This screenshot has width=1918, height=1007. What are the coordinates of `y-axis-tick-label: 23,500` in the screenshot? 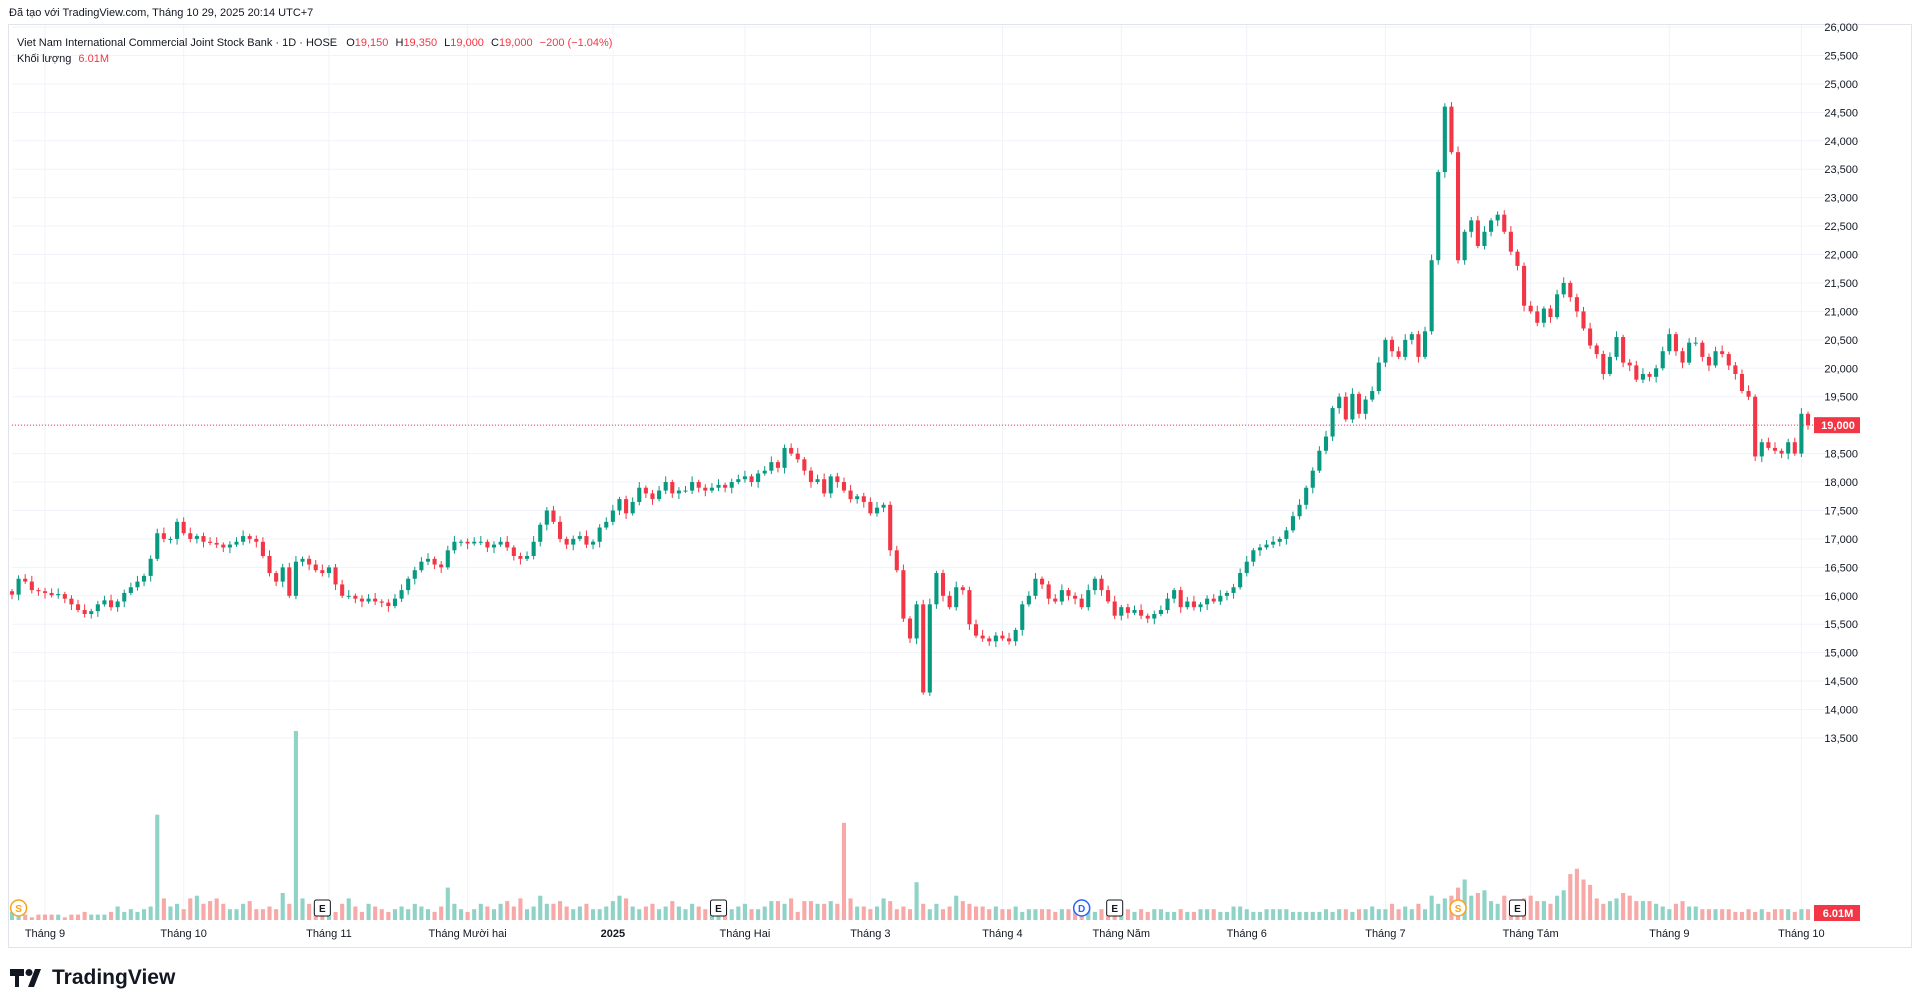 It's located at (1841, 170).